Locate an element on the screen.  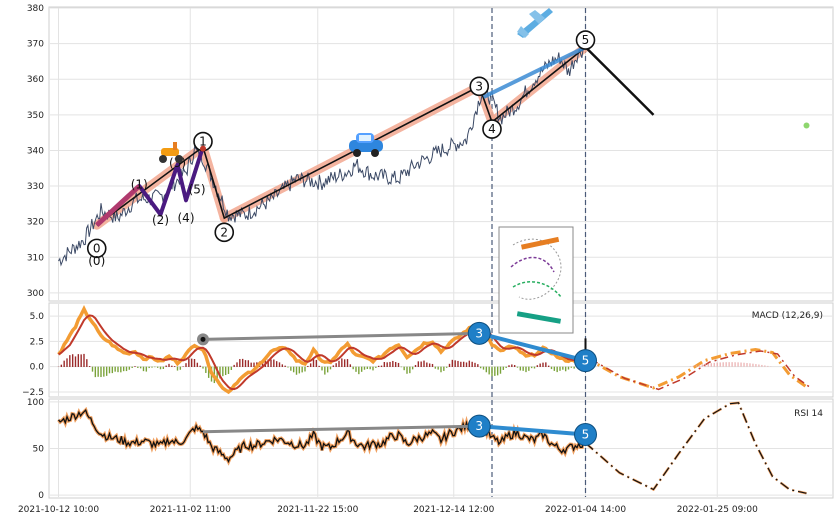
airplane-icon is located at coordinates (535, 23).